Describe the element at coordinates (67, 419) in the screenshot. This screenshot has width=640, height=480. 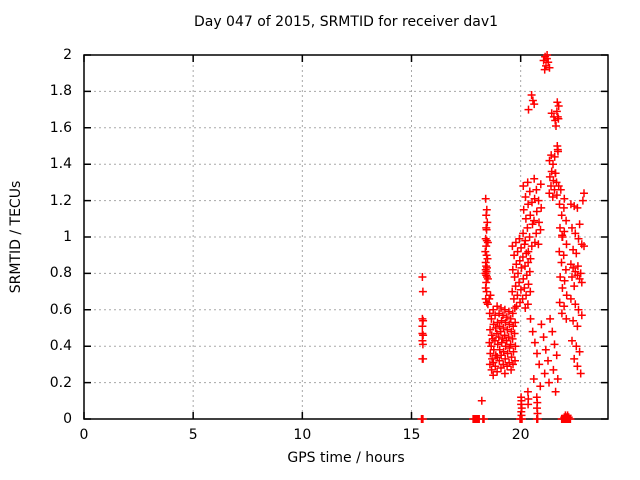
I see `y-tick-label: 0` at that location.